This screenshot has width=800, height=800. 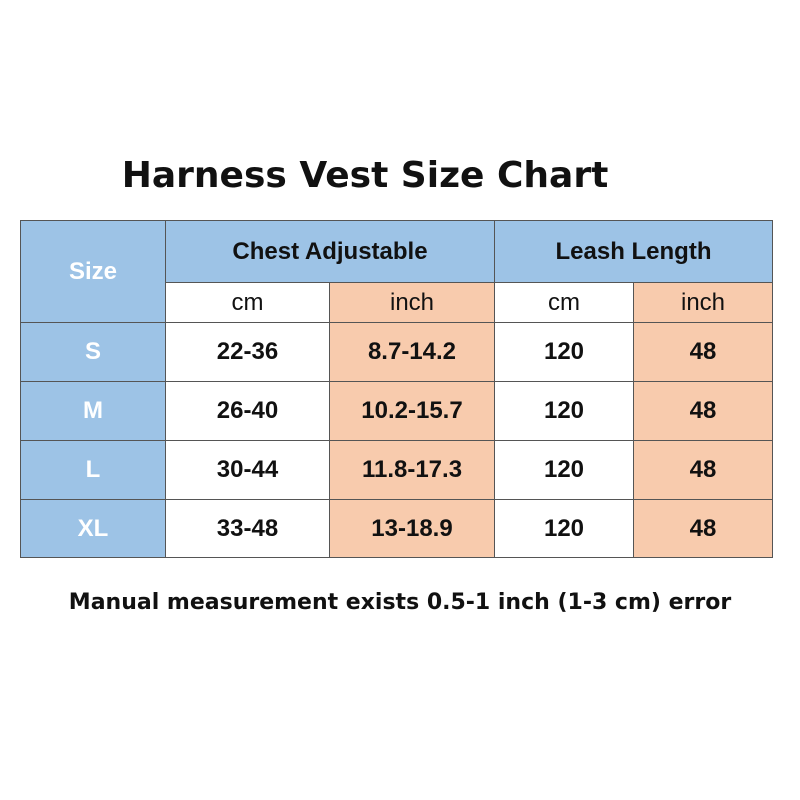 I want to click on table-cell: 33-48, so click(x=247, y=528).